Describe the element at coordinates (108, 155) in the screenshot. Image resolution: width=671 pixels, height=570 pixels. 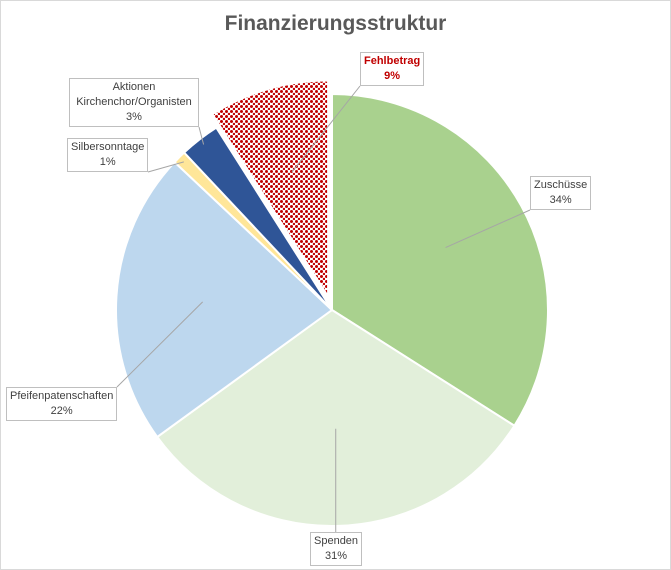
I see `label-silbersonntage: Silbersonntage 1%` at that location.